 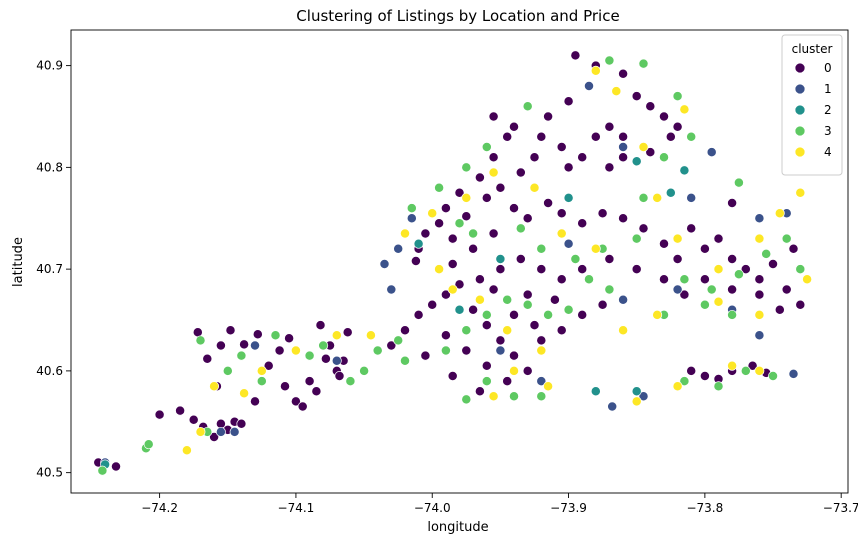 What do you see at coordinates (432, 508) in the screenshot?
I see `x-tick-label: −74.0` at bounding box center [432, 508].